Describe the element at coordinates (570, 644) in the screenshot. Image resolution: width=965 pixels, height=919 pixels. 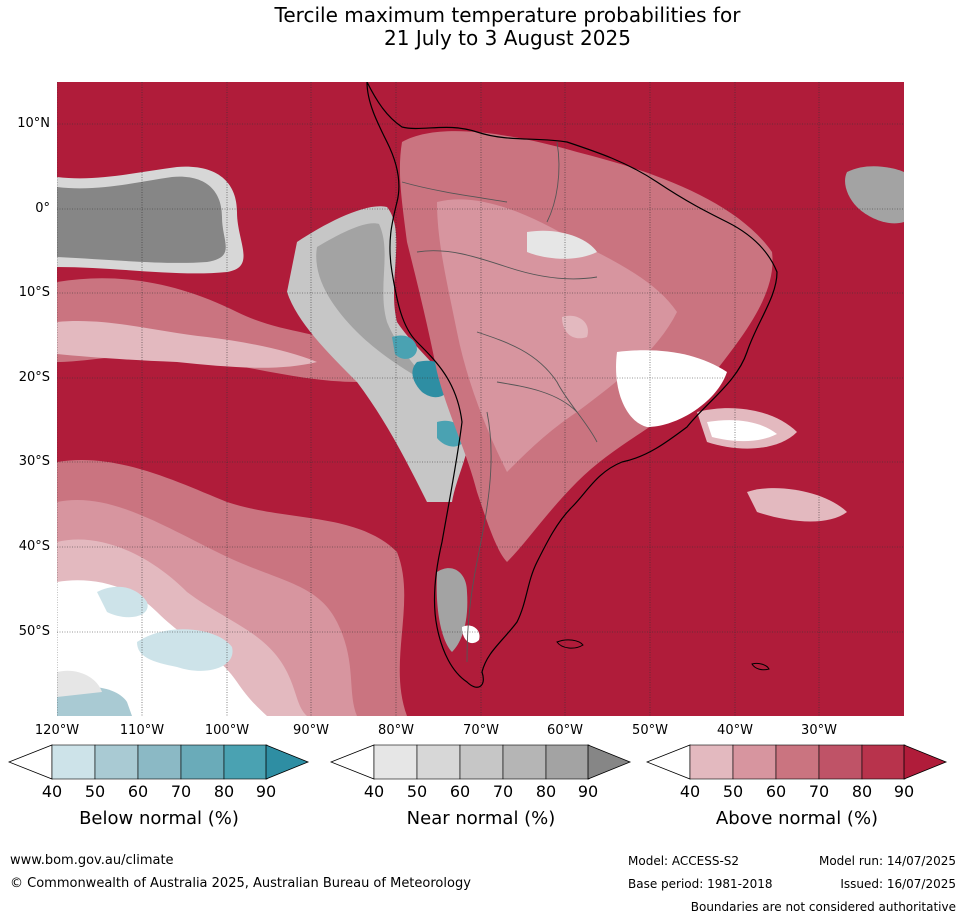
I see `falkland-islands` at that location.